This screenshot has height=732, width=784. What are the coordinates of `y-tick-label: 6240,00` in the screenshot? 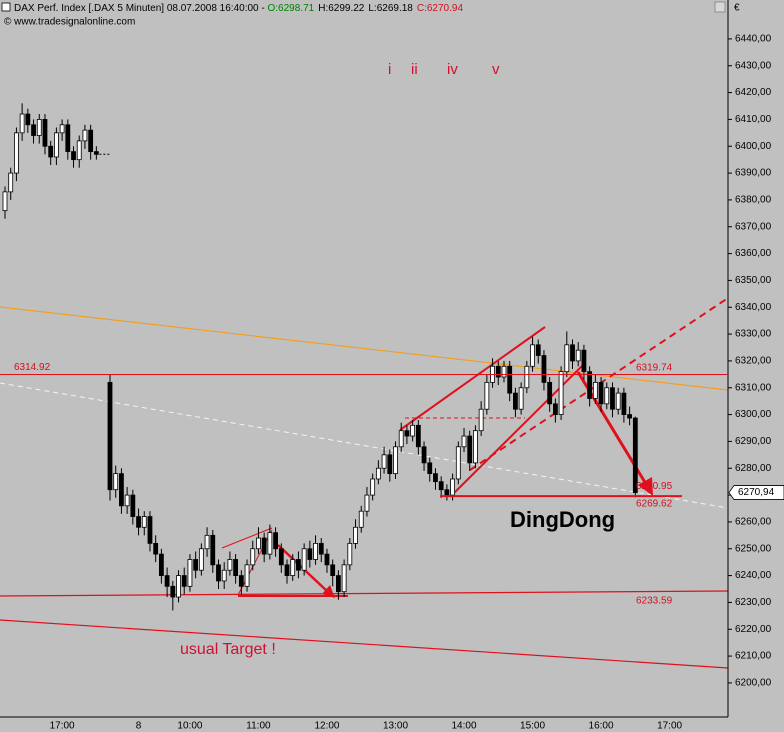 It's located at (753, 575).